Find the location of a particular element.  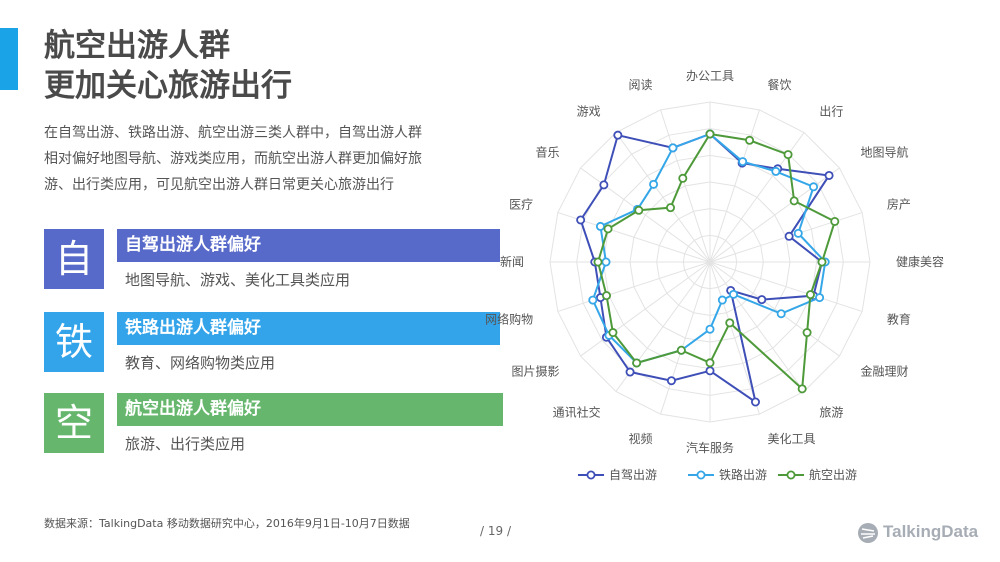

category-self-drive-icon: 自 is located at coordinates (74, 259).